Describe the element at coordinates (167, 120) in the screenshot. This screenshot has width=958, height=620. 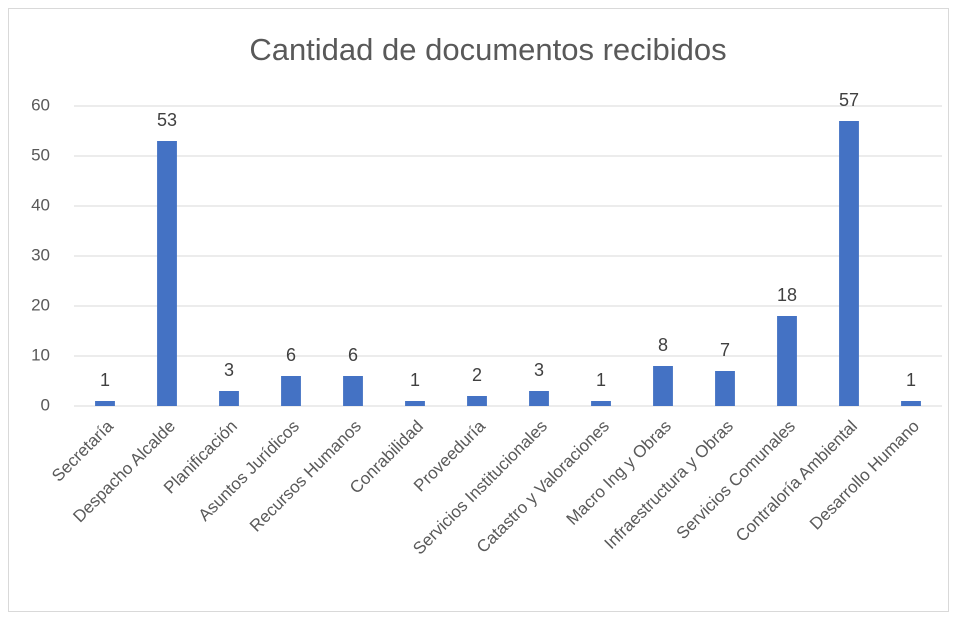
I see `data-label: 53` at that location.